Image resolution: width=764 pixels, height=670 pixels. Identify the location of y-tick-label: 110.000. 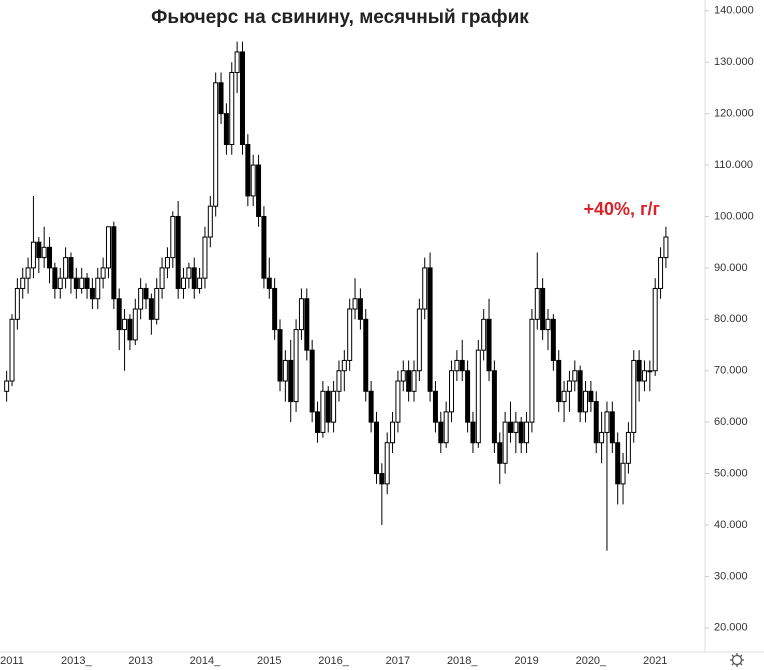
(733, 165).